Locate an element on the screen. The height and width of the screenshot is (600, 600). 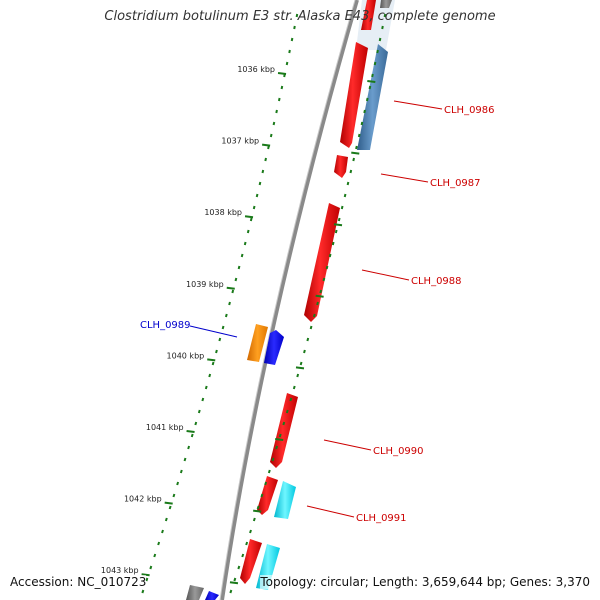
tick-label: 1037 kbp is located at coordinates (240, 141).